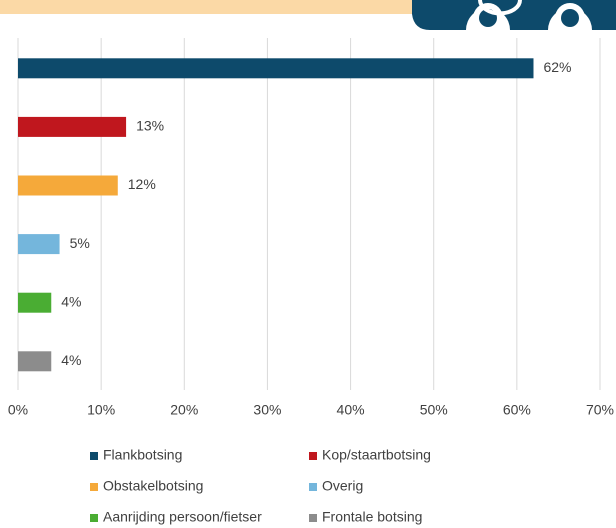  Describe the element at coordinates (80, 243) in the screenshot. I see `value-label: 5%` at that location.